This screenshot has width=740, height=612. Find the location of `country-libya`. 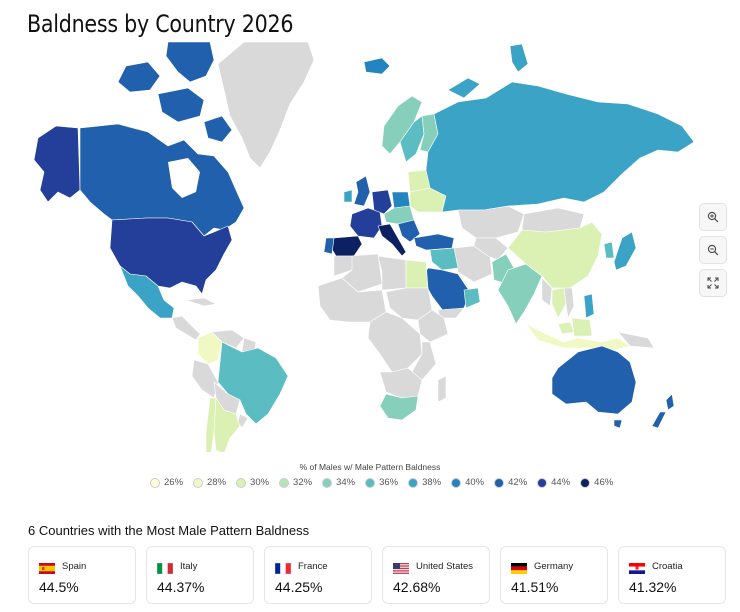

country-libya is located at coordinates (392, 273).